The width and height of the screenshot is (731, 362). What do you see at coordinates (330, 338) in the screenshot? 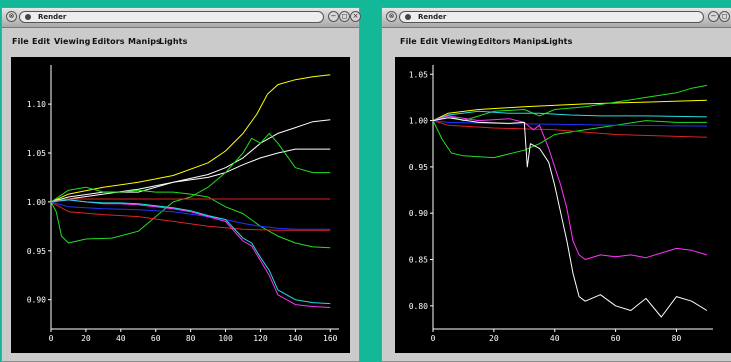
I see `x-tick-label: 160` at bounding box center [330, 338].